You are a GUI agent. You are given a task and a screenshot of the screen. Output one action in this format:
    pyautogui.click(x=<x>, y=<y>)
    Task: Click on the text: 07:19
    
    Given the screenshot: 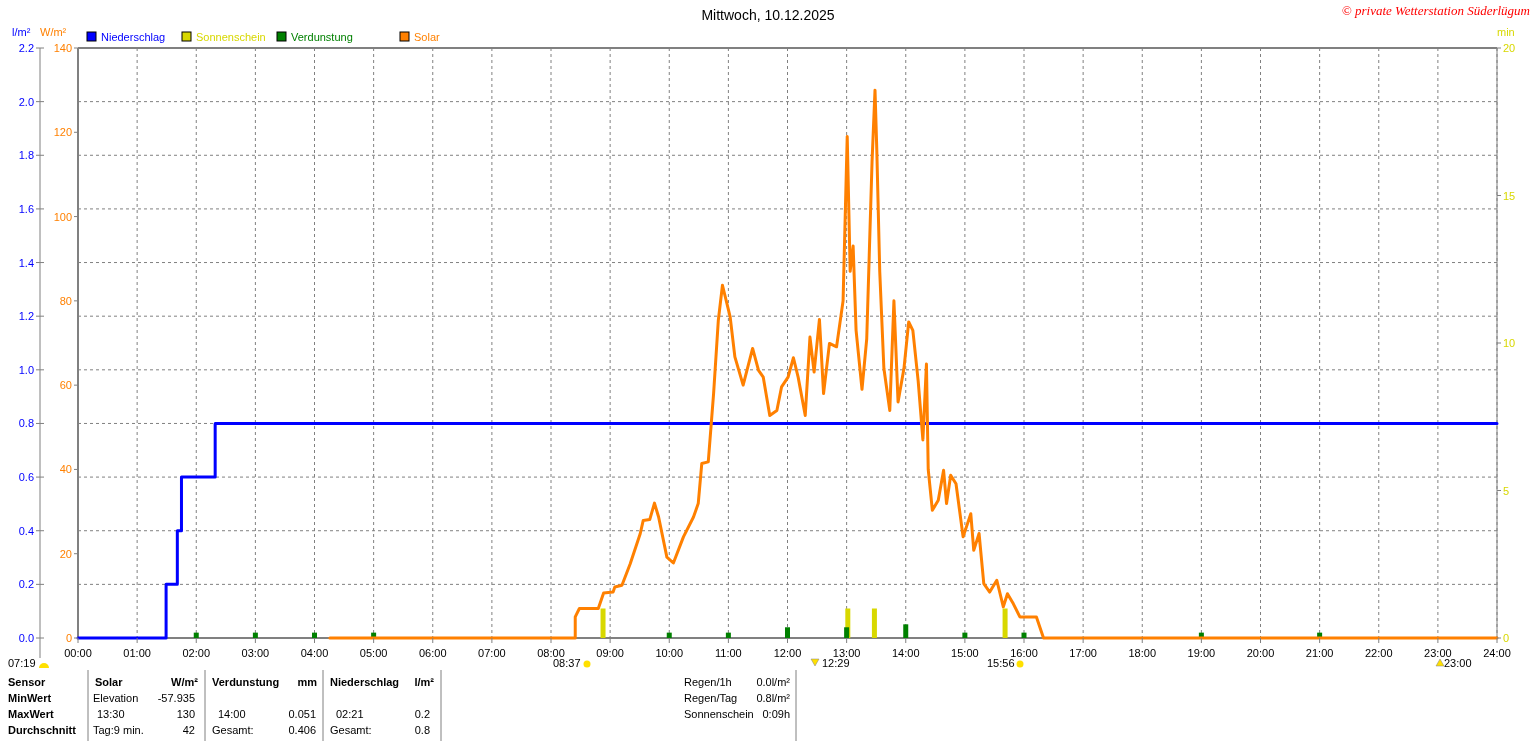 What is the action you would take?
    pyautogui.click(x=22, y=663)
    